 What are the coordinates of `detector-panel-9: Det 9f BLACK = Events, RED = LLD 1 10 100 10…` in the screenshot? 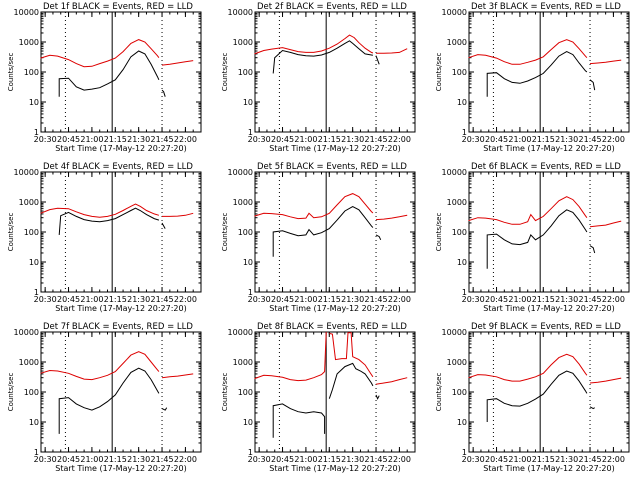 It's located at (532, 397).